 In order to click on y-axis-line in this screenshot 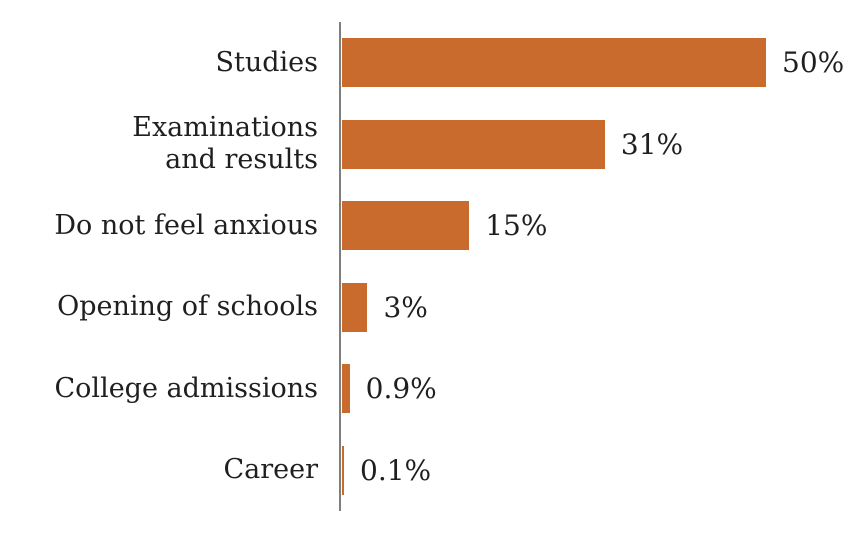, I will do `click(340, 266)`.